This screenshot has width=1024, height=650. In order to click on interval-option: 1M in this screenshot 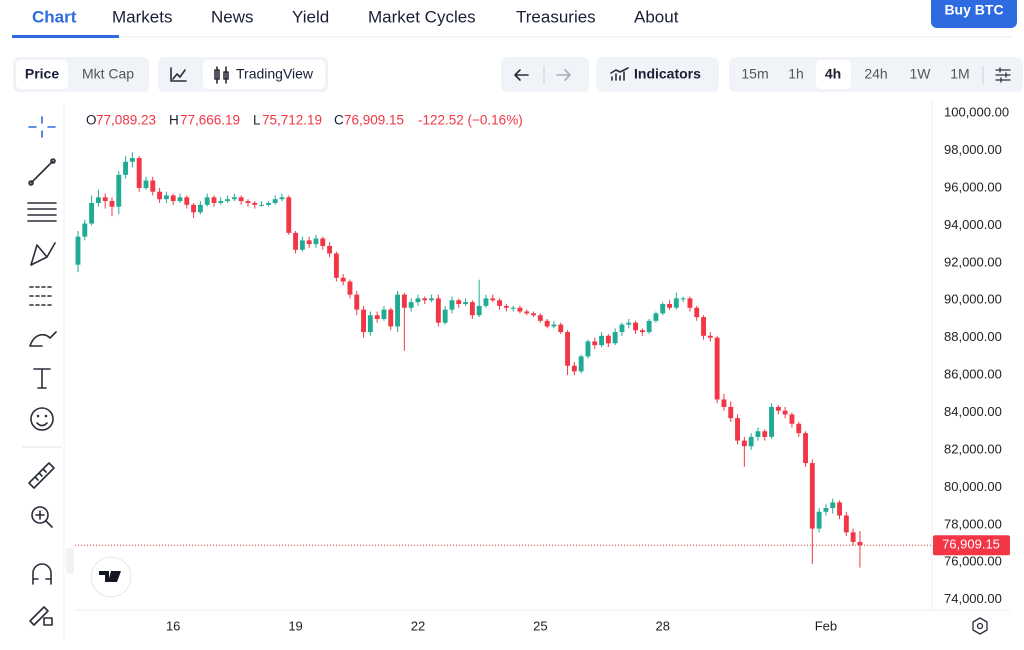, I will do `click(959, 74)`.